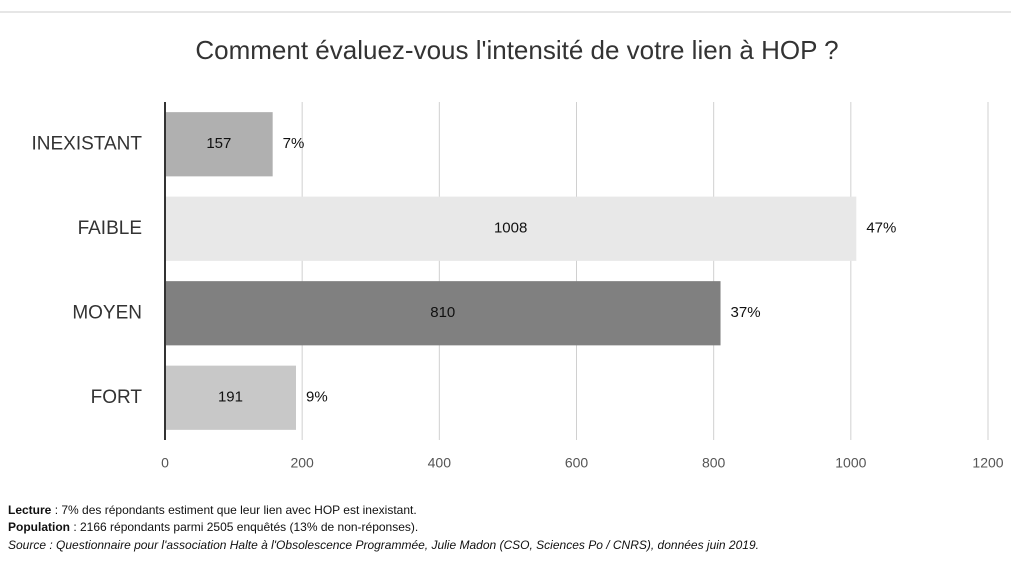  I want to click on x-tick-label: 600, so click(577, 463).